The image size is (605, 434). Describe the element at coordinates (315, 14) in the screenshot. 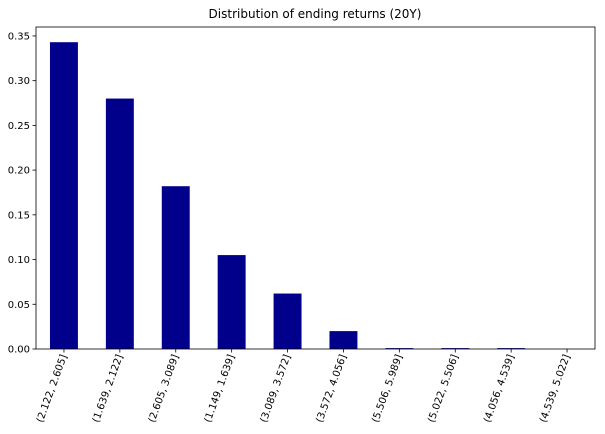

I see `chart-title: Distribution of ending returns (20Y)` at that location.